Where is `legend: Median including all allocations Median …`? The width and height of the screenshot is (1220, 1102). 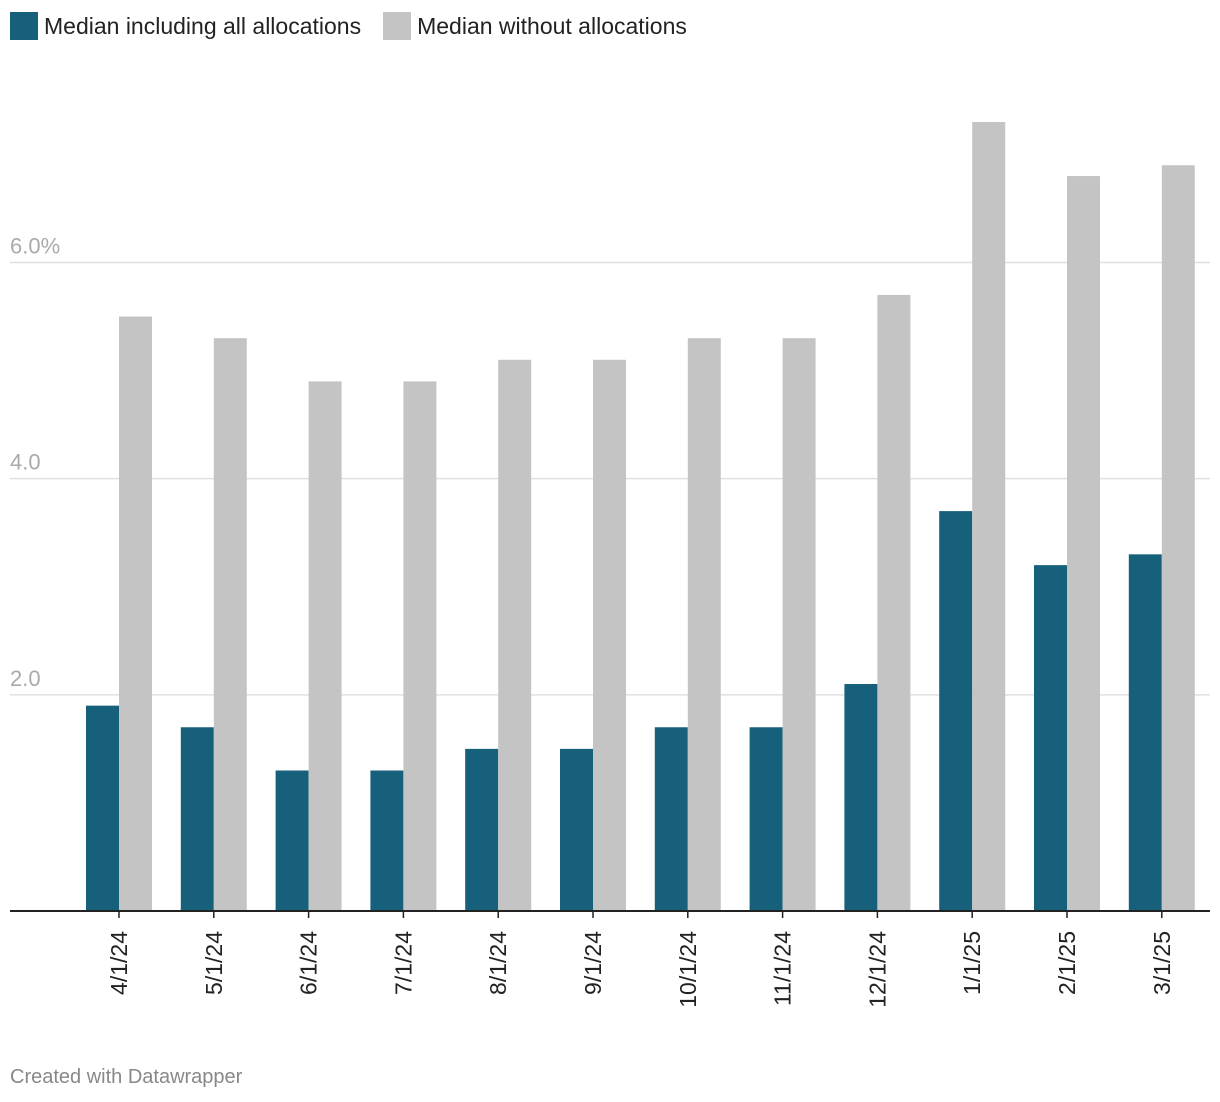
legend: Median including all allocations Median … is located at coordinates (359, 26).